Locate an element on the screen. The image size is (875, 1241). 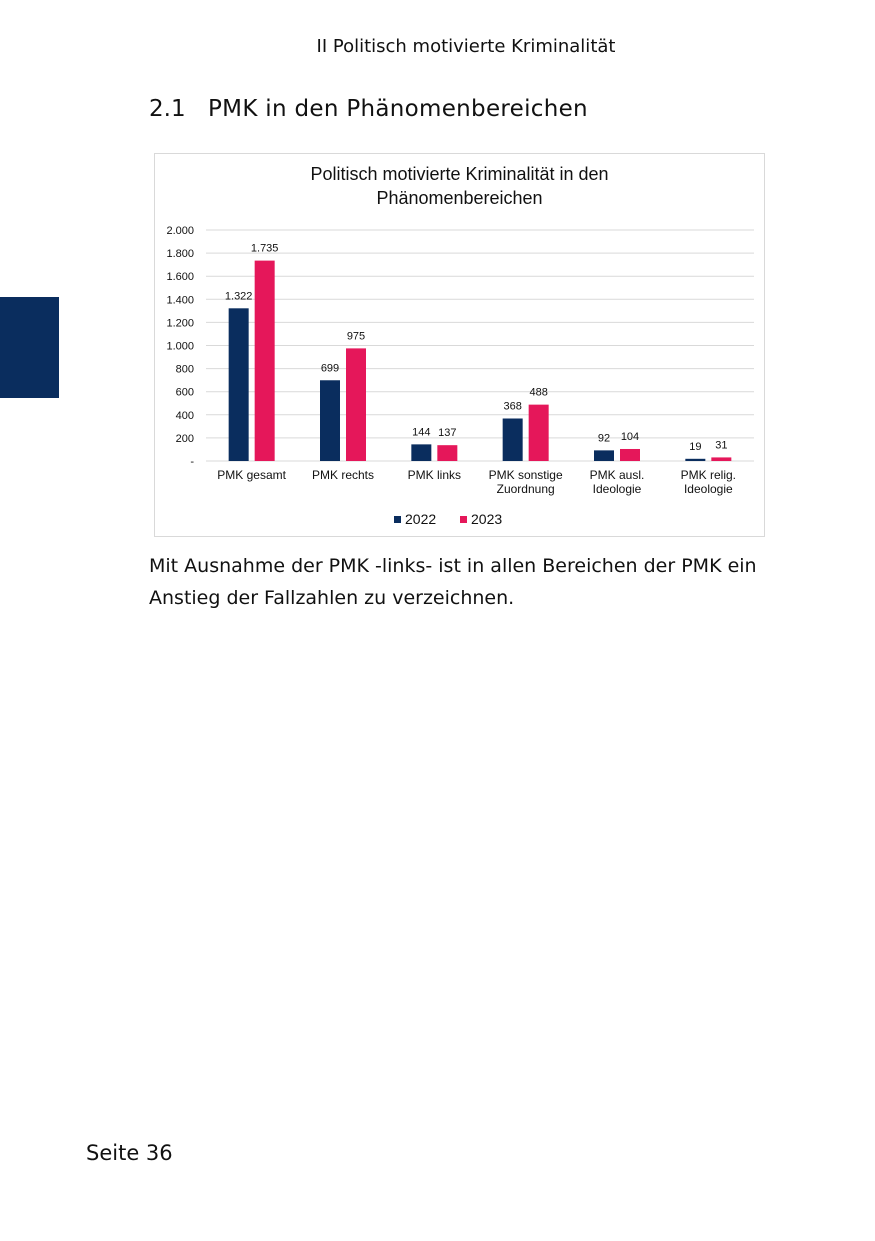
x-tick-label: PMK ausl. Ideologie is located at coordinates (617, 482).